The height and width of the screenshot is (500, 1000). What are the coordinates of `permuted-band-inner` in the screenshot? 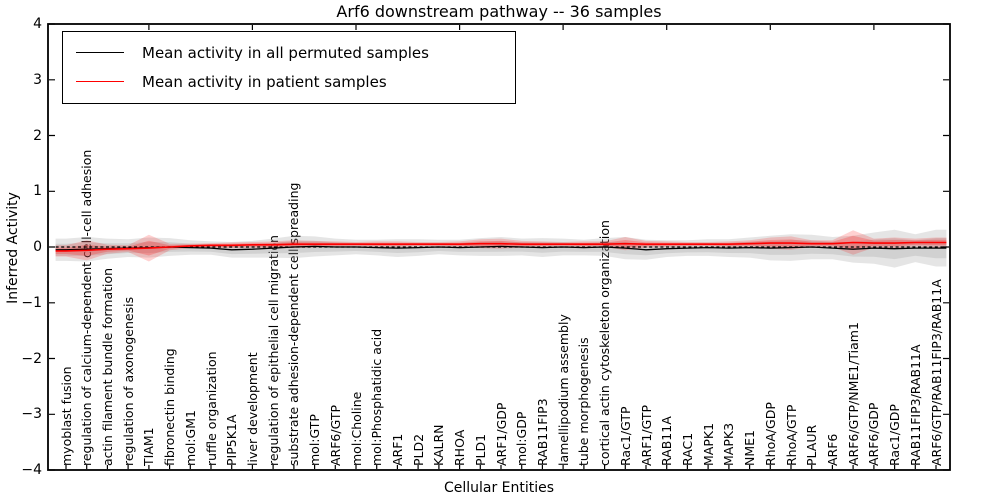 It's located at (501, 249).